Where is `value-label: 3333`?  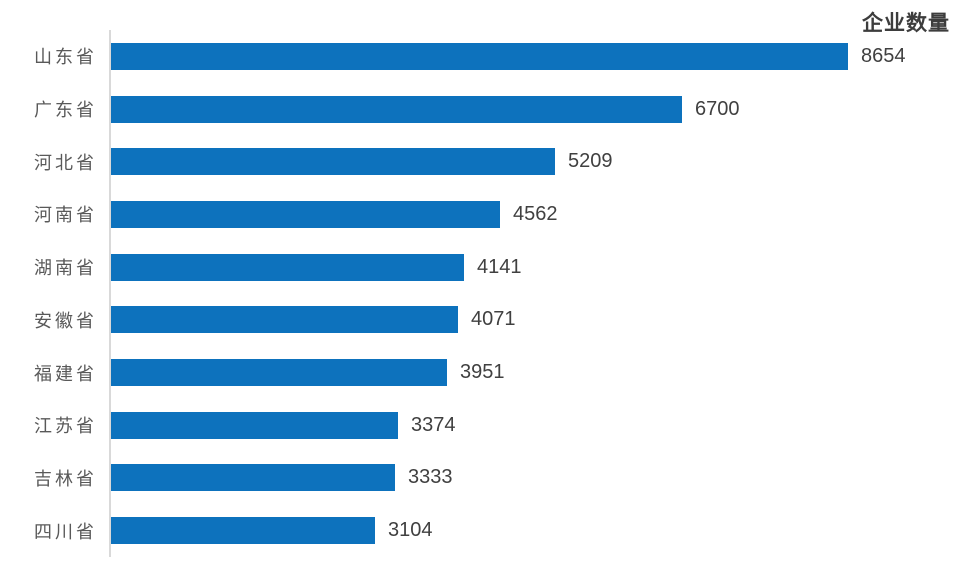
value-label: 3333 is located at coordinates (430, 477).